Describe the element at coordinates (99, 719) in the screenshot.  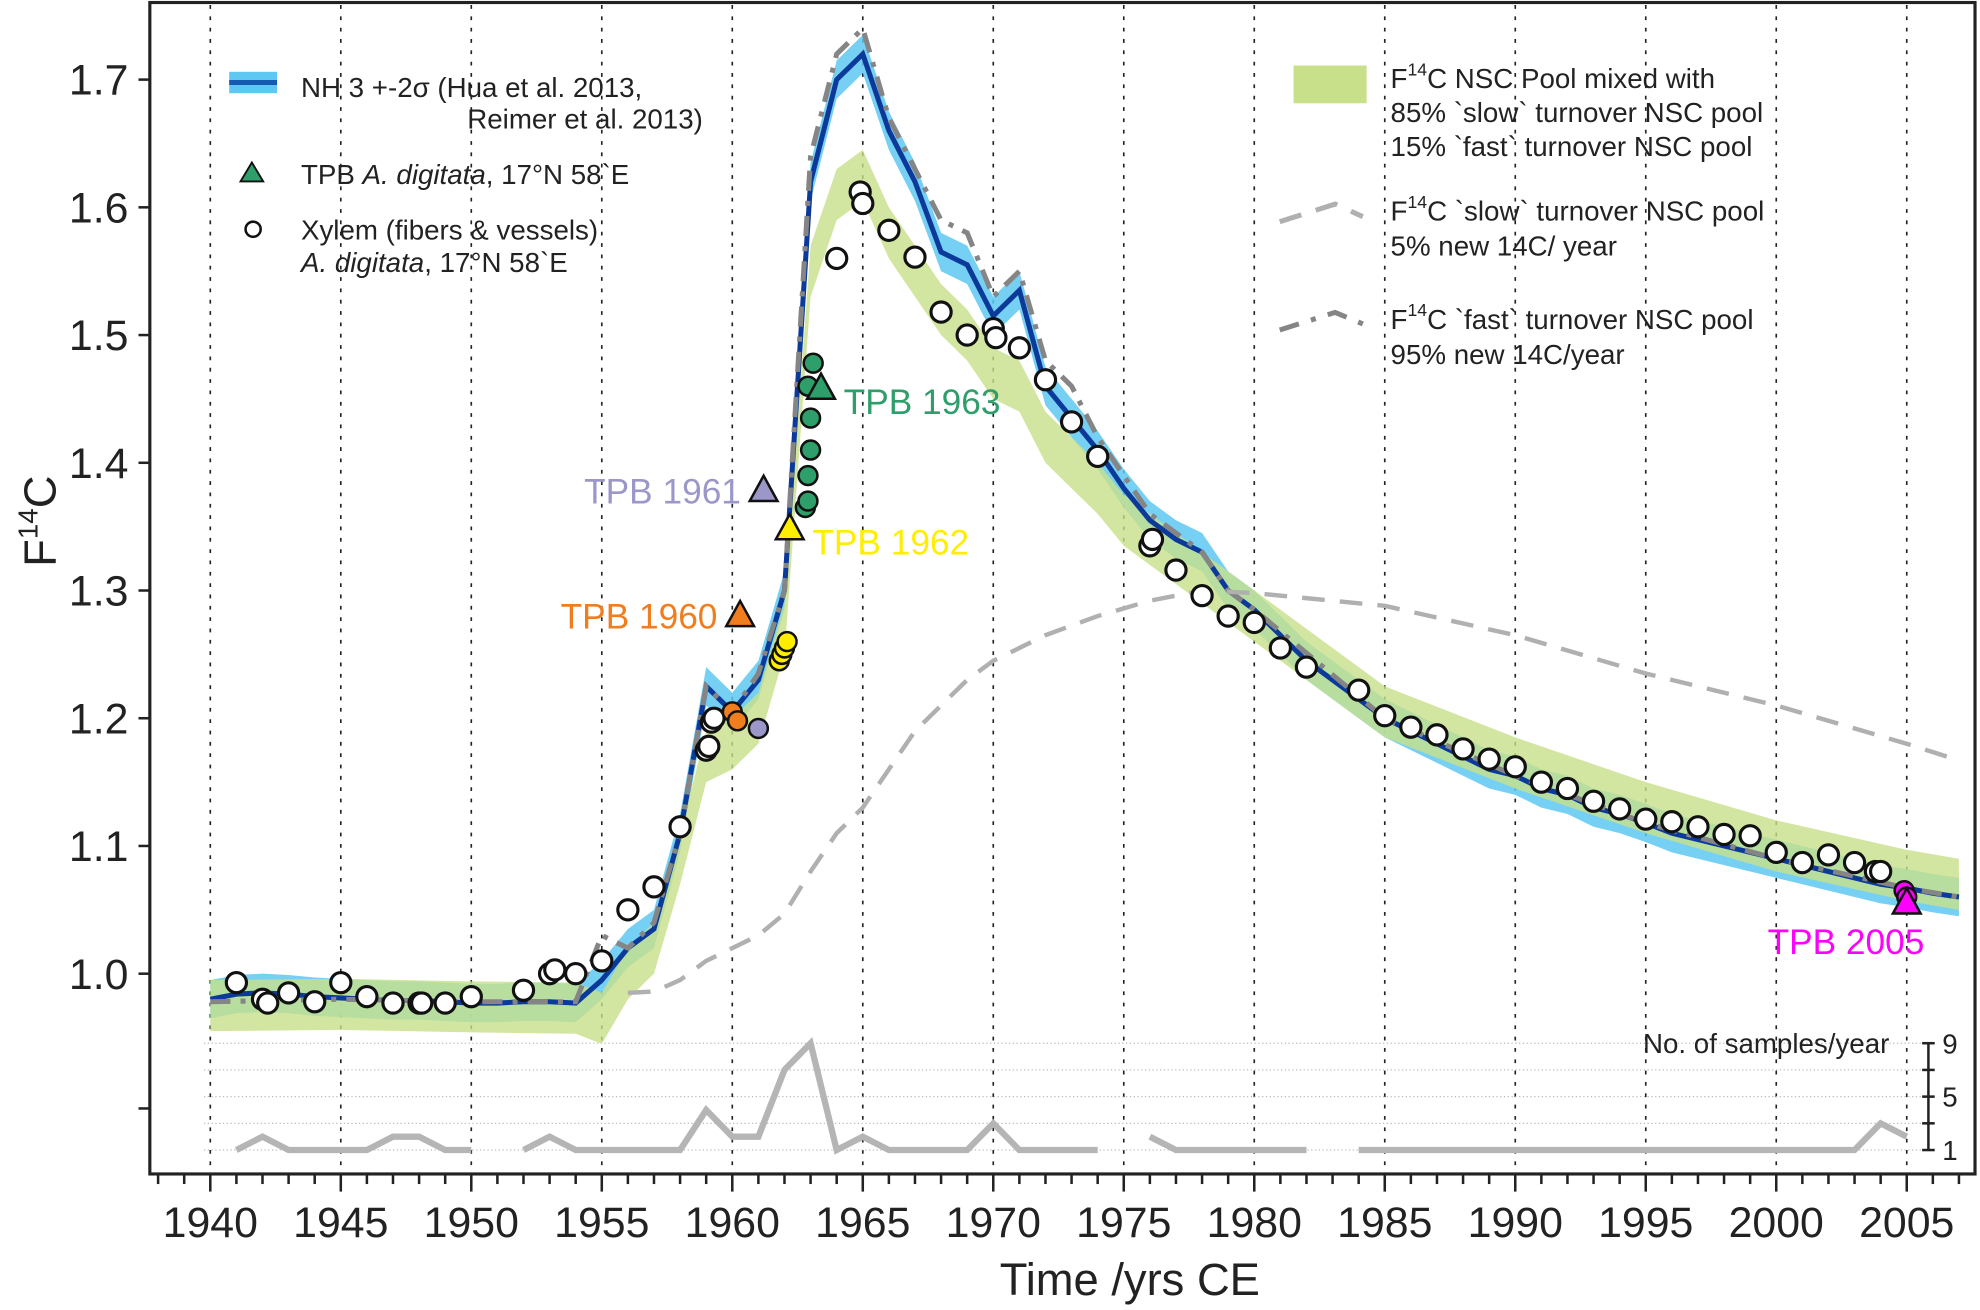
I see `y-tick-label: 1.2` at that location.